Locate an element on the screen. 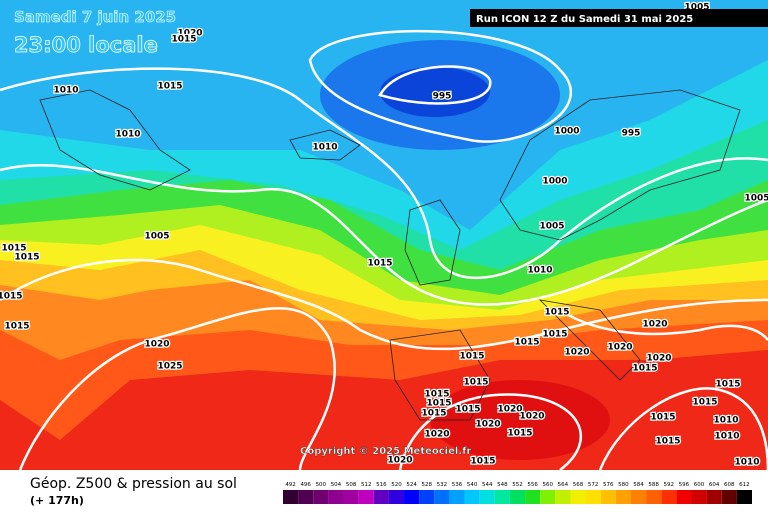 The image size is (768, 512). scale-label: 556 is located at coordinates (532, 485).